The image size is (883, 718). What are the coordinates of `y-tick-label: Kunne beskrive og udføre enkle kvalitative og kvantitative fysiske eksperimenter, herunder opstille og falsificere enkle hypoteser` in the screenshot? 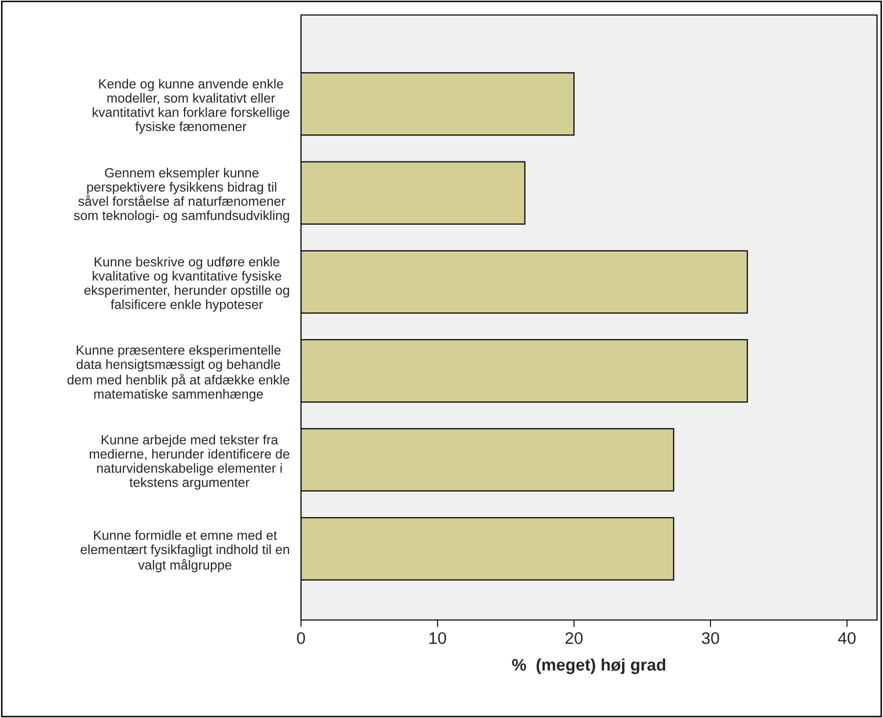 It's located at (187, 284).